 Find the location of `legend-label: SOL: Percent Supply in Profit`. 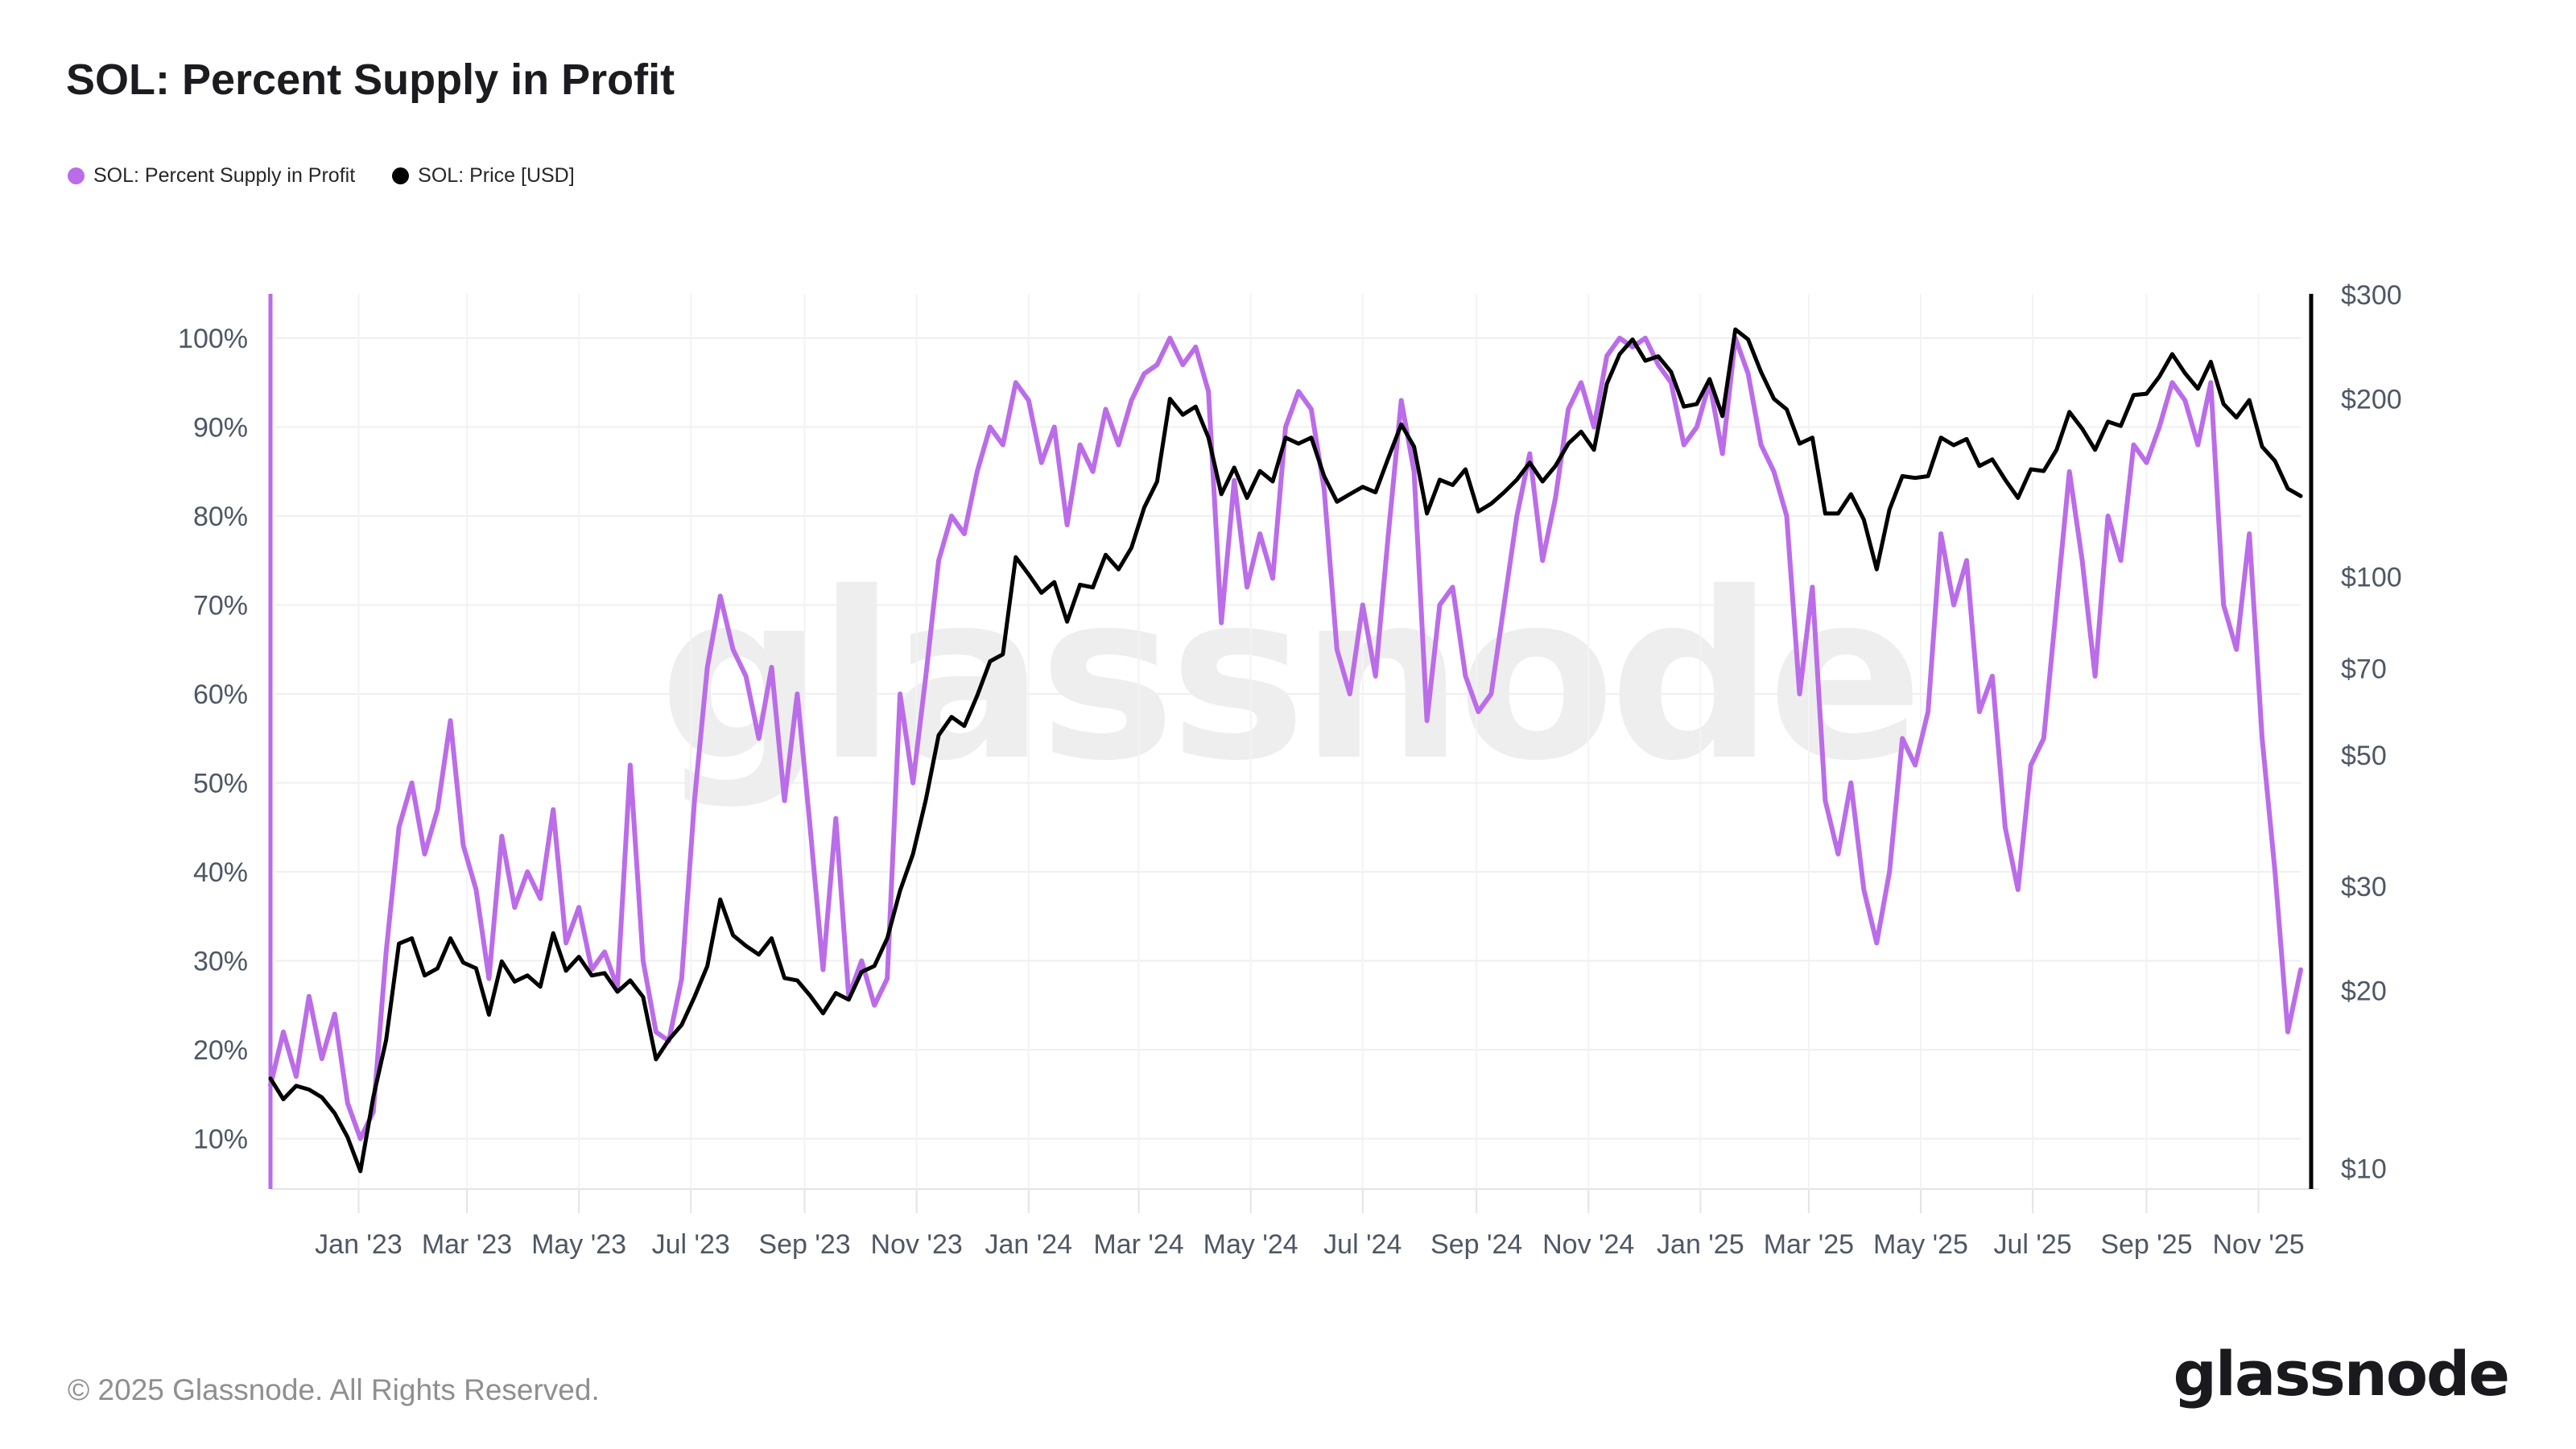

legend-label: SOL: Percent Supply in Profit is located at coordinates (224, 175).